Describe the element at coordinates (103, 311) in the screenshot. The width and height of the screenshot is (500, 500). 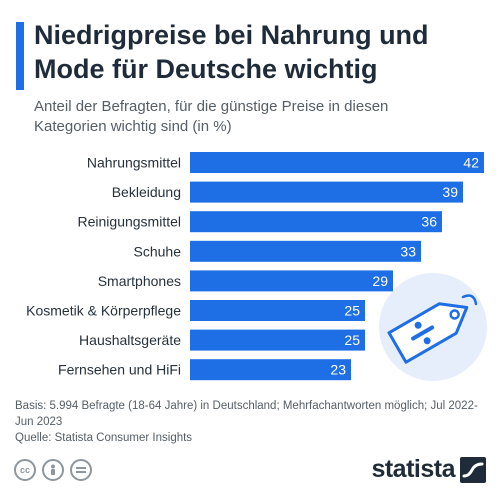
I see `category-label: Kosmetik & Körperpflege` at that location.